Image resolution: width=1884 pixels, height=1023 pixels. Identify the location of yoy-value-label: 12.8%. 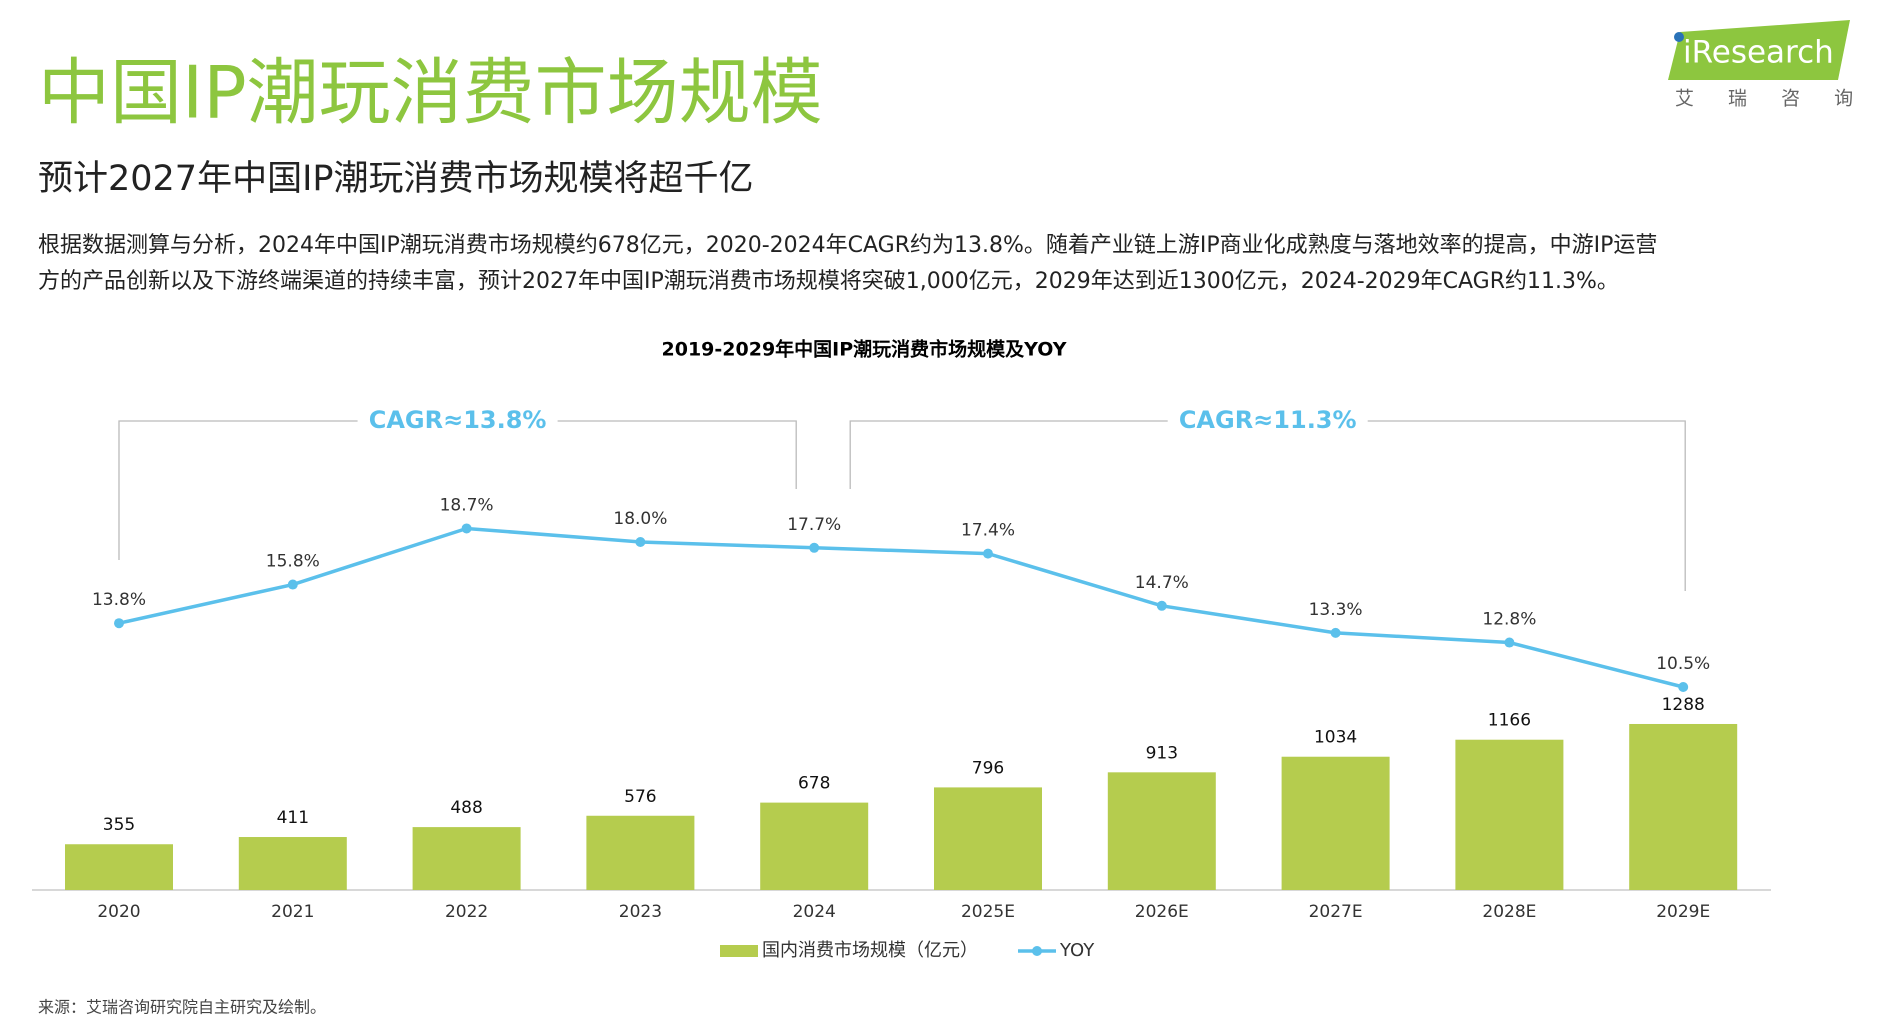
(1509, 620).